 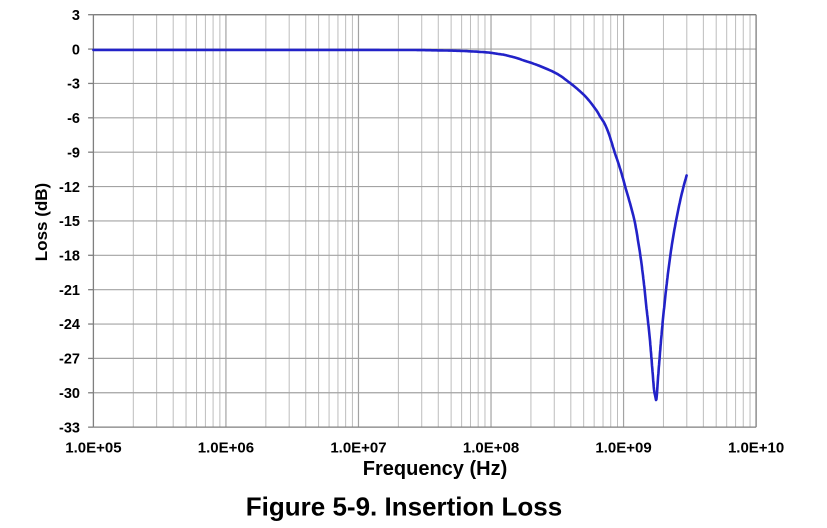 What do you see at coordinates (76, 16) in the screenshot?
I see `svg-text: 3` at bounding box center [76, 16].